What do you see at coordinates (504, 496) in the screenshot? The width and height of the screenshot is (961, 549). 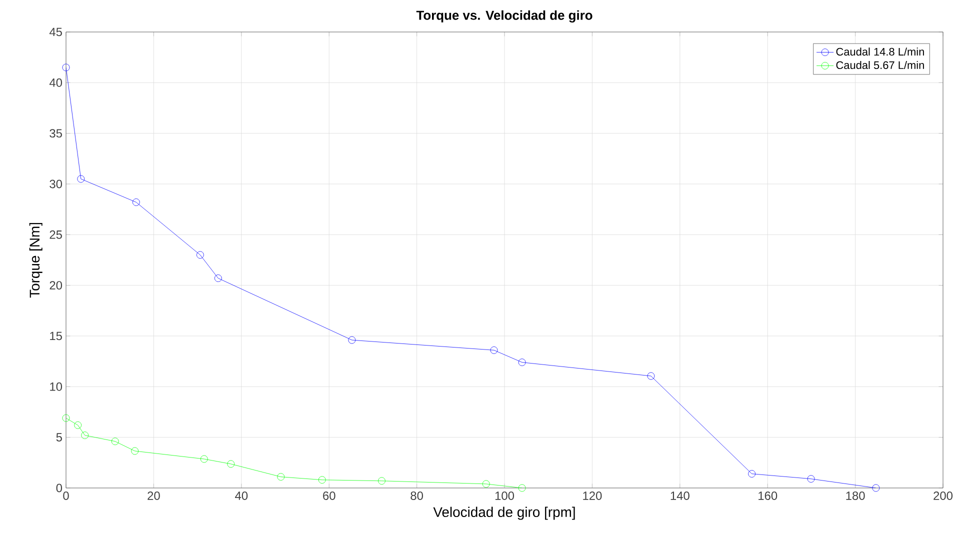 I see `x-tick-label: 100` at bounding box center [504, 496].